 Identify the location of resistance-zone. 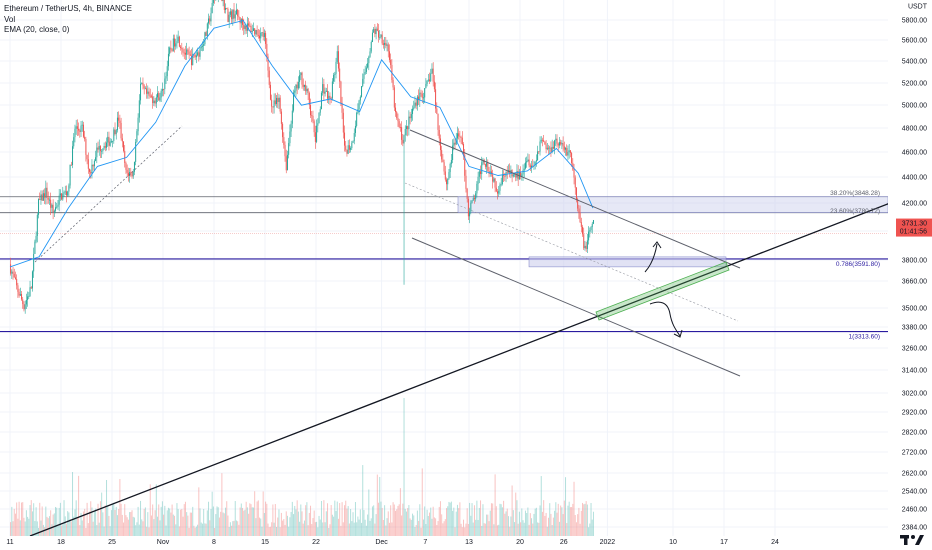
(673, 204).